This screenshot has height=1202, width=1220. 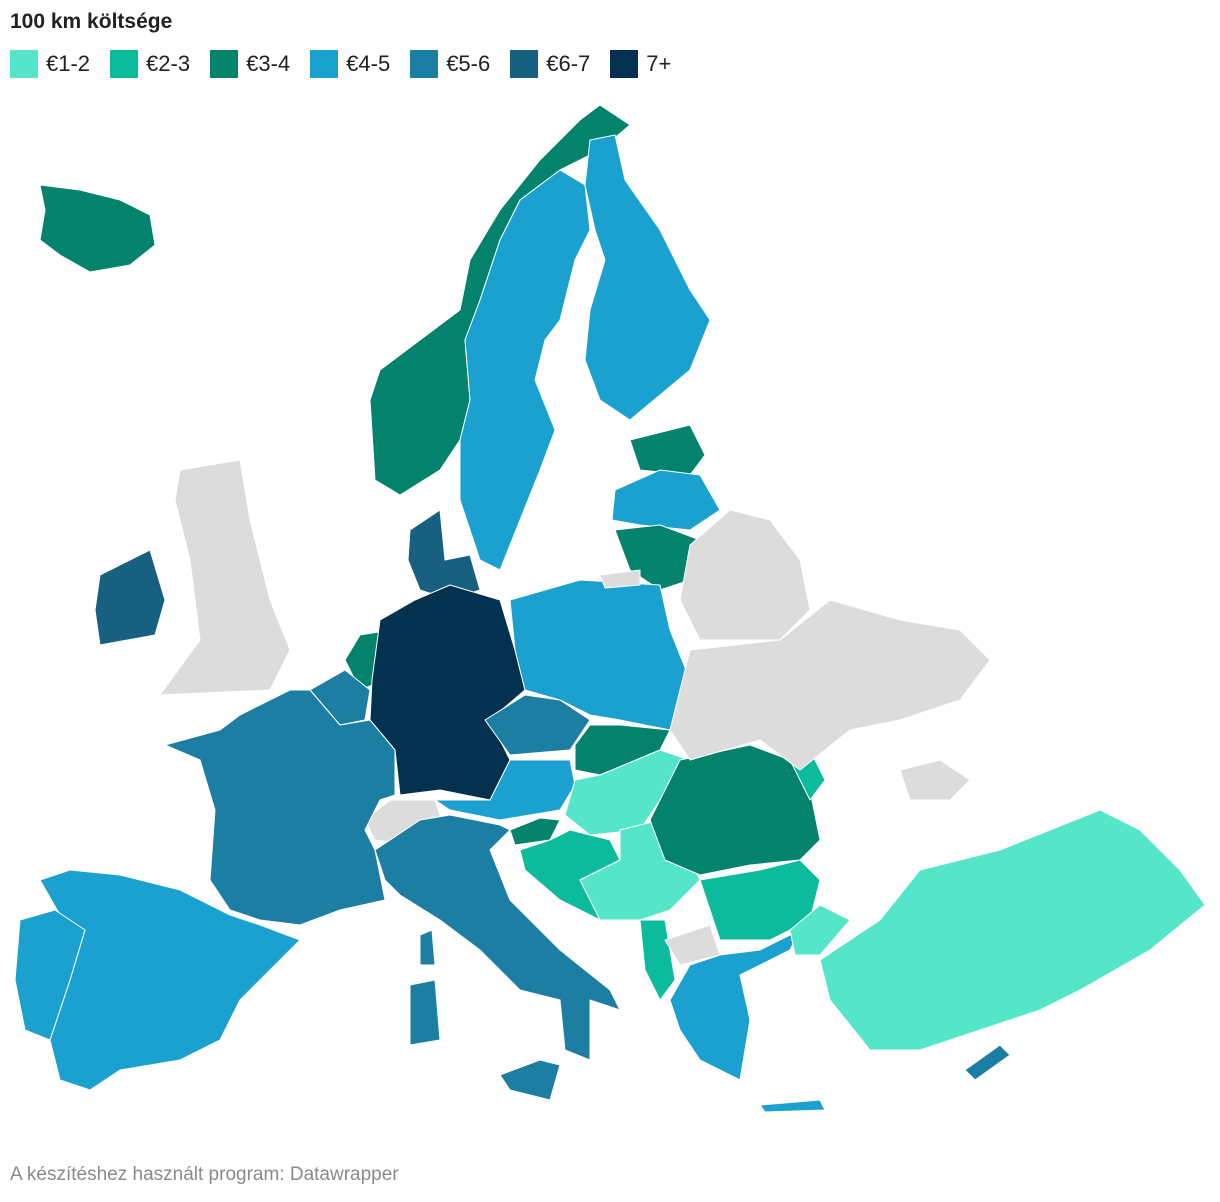 I want to click on legend-label: €3-4, so click(x=268, y=63).